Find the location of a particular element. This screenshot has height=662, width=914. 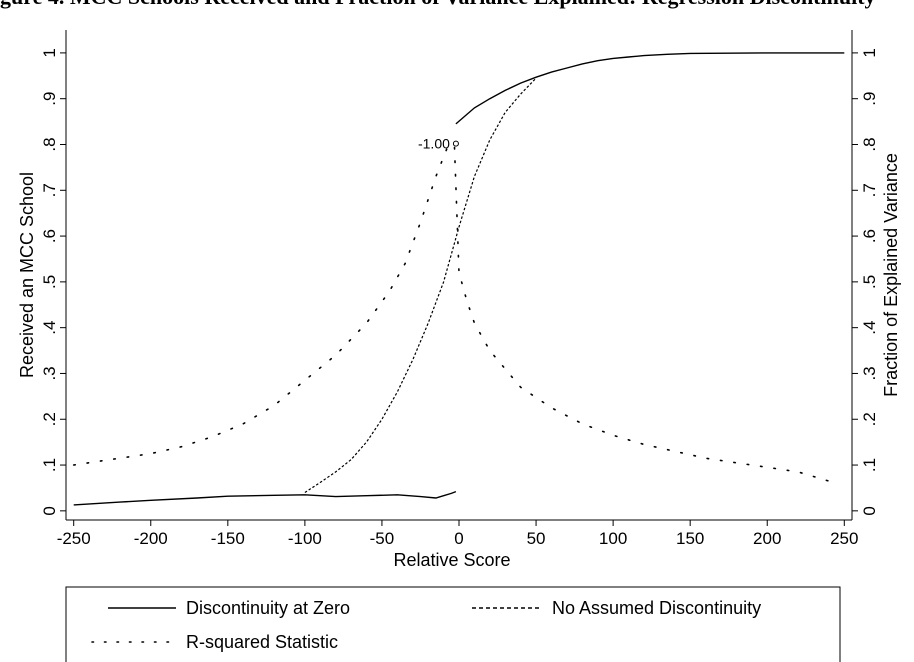

legend-label-no-assumed-discontinuity: No Assumed Discontinuity is located at coordinates (656, 608).